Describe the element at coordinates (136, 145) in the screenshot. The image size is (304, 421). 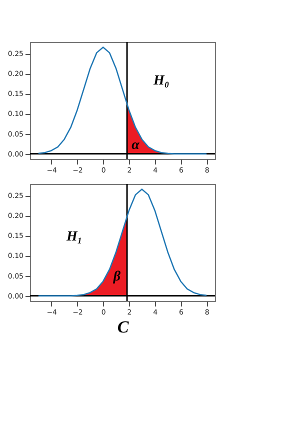
I see `annotation: α` at that location.